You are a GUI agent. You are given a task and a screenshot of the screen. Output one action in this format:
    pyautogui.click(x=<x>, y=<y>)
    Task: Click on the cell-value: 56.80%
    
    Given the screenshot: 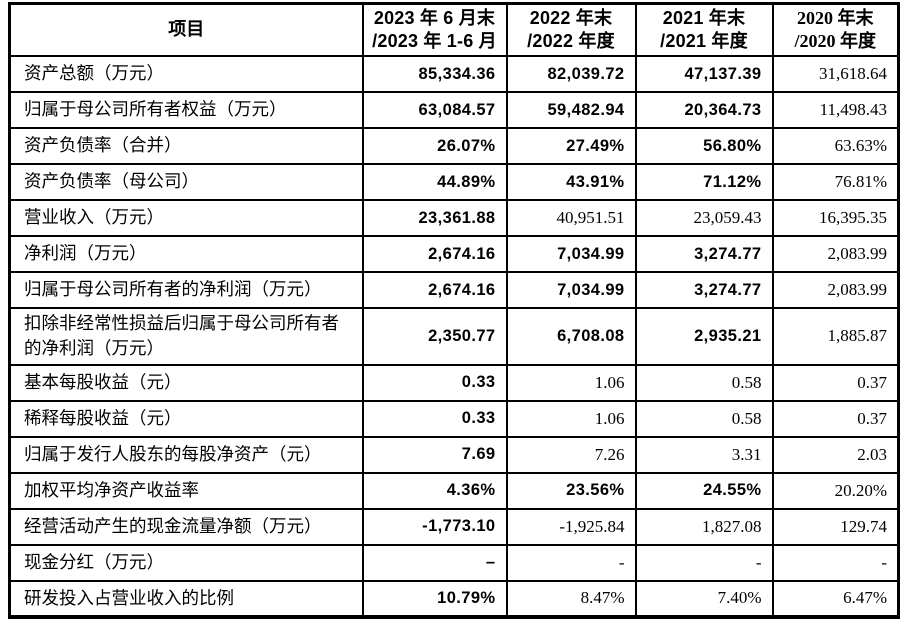 What is the action you would take?
    pyautogui.click(x=704, y=146)
    